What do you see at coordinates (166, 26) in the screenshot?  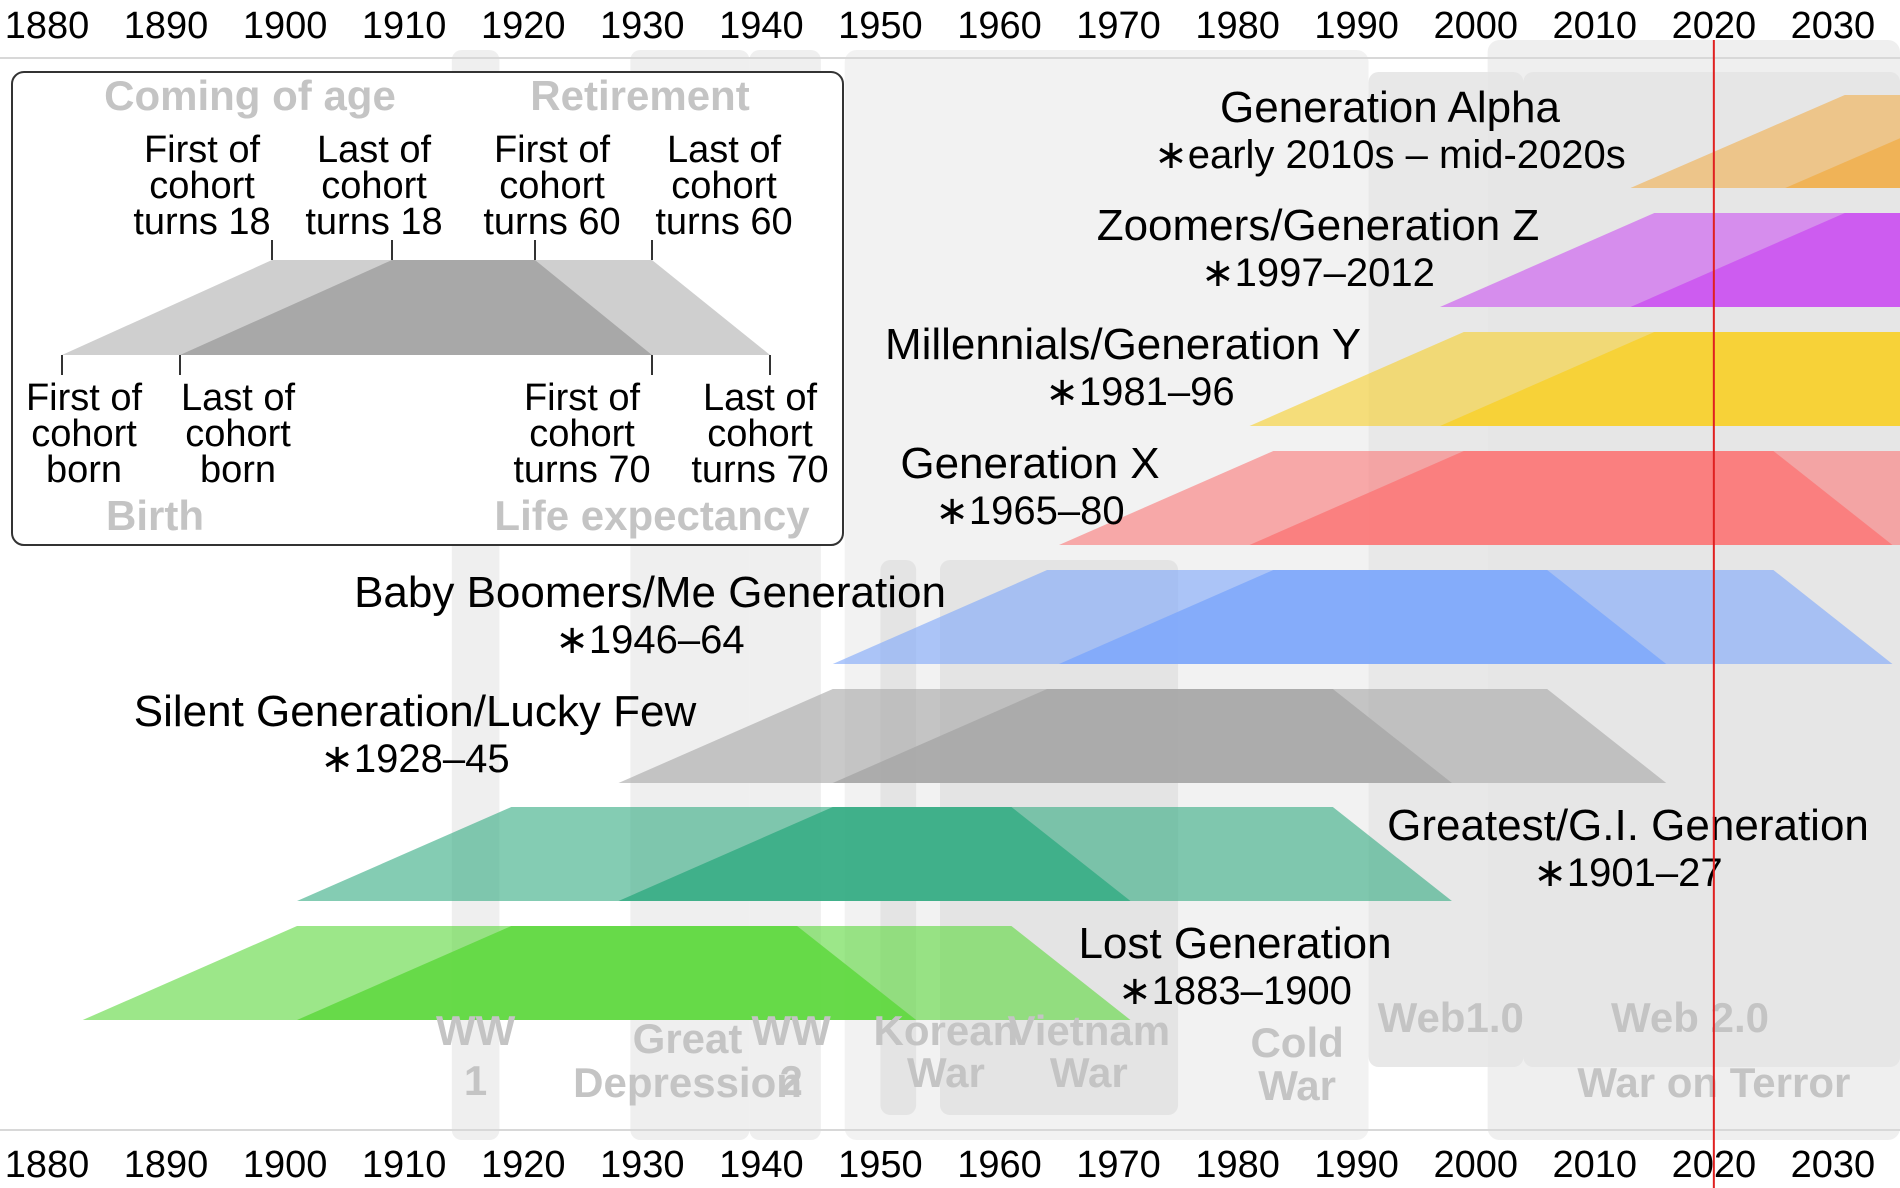 I see `top-axis-tick-1890: 1890` at bounding box center [166, 26].